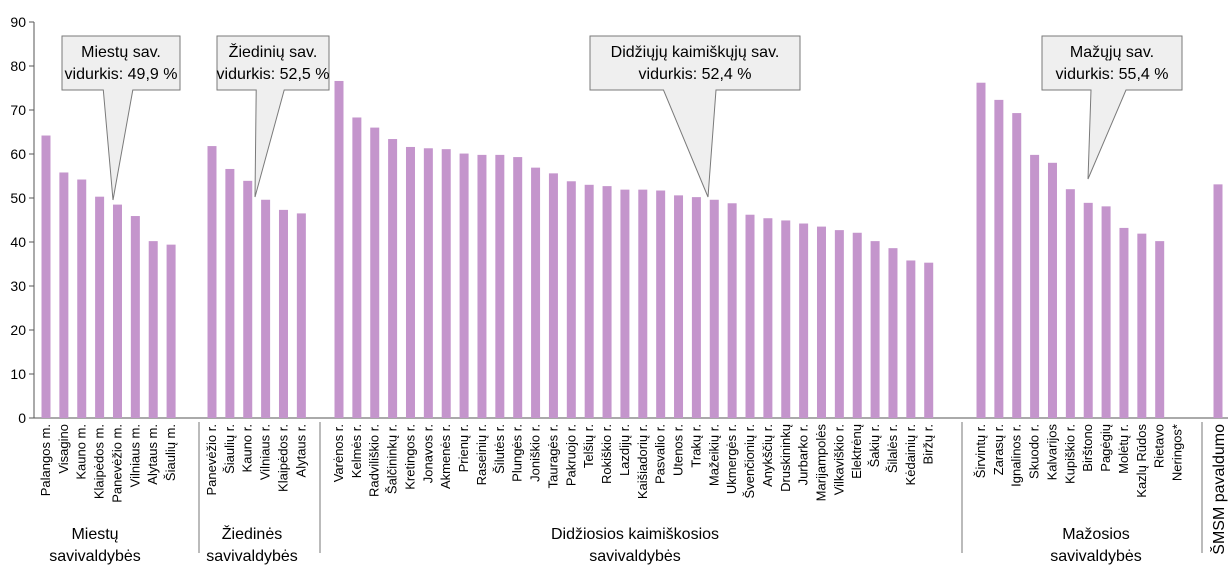  What do you see at coordinates (18, 198) in the screenshot?
I see `y-tick-label: 50` at bounding box center [18, 198].